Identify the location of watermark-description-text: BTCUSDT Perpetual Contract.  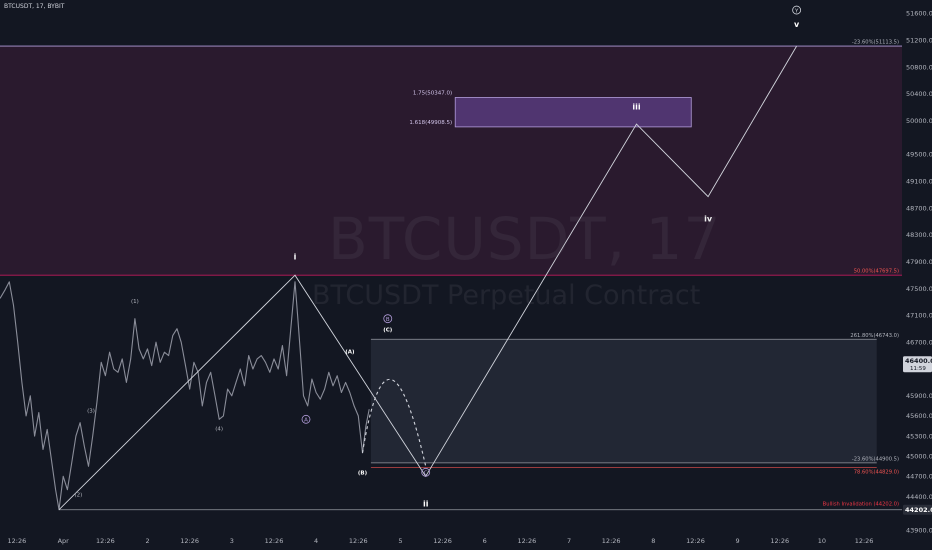
(506, 295).